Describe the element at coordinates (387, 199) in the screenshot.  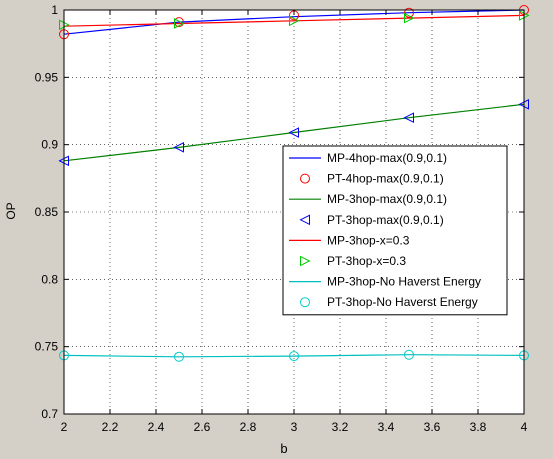
I see `legend-label: MP-3hop-max(0.9,0.1)` at that location.